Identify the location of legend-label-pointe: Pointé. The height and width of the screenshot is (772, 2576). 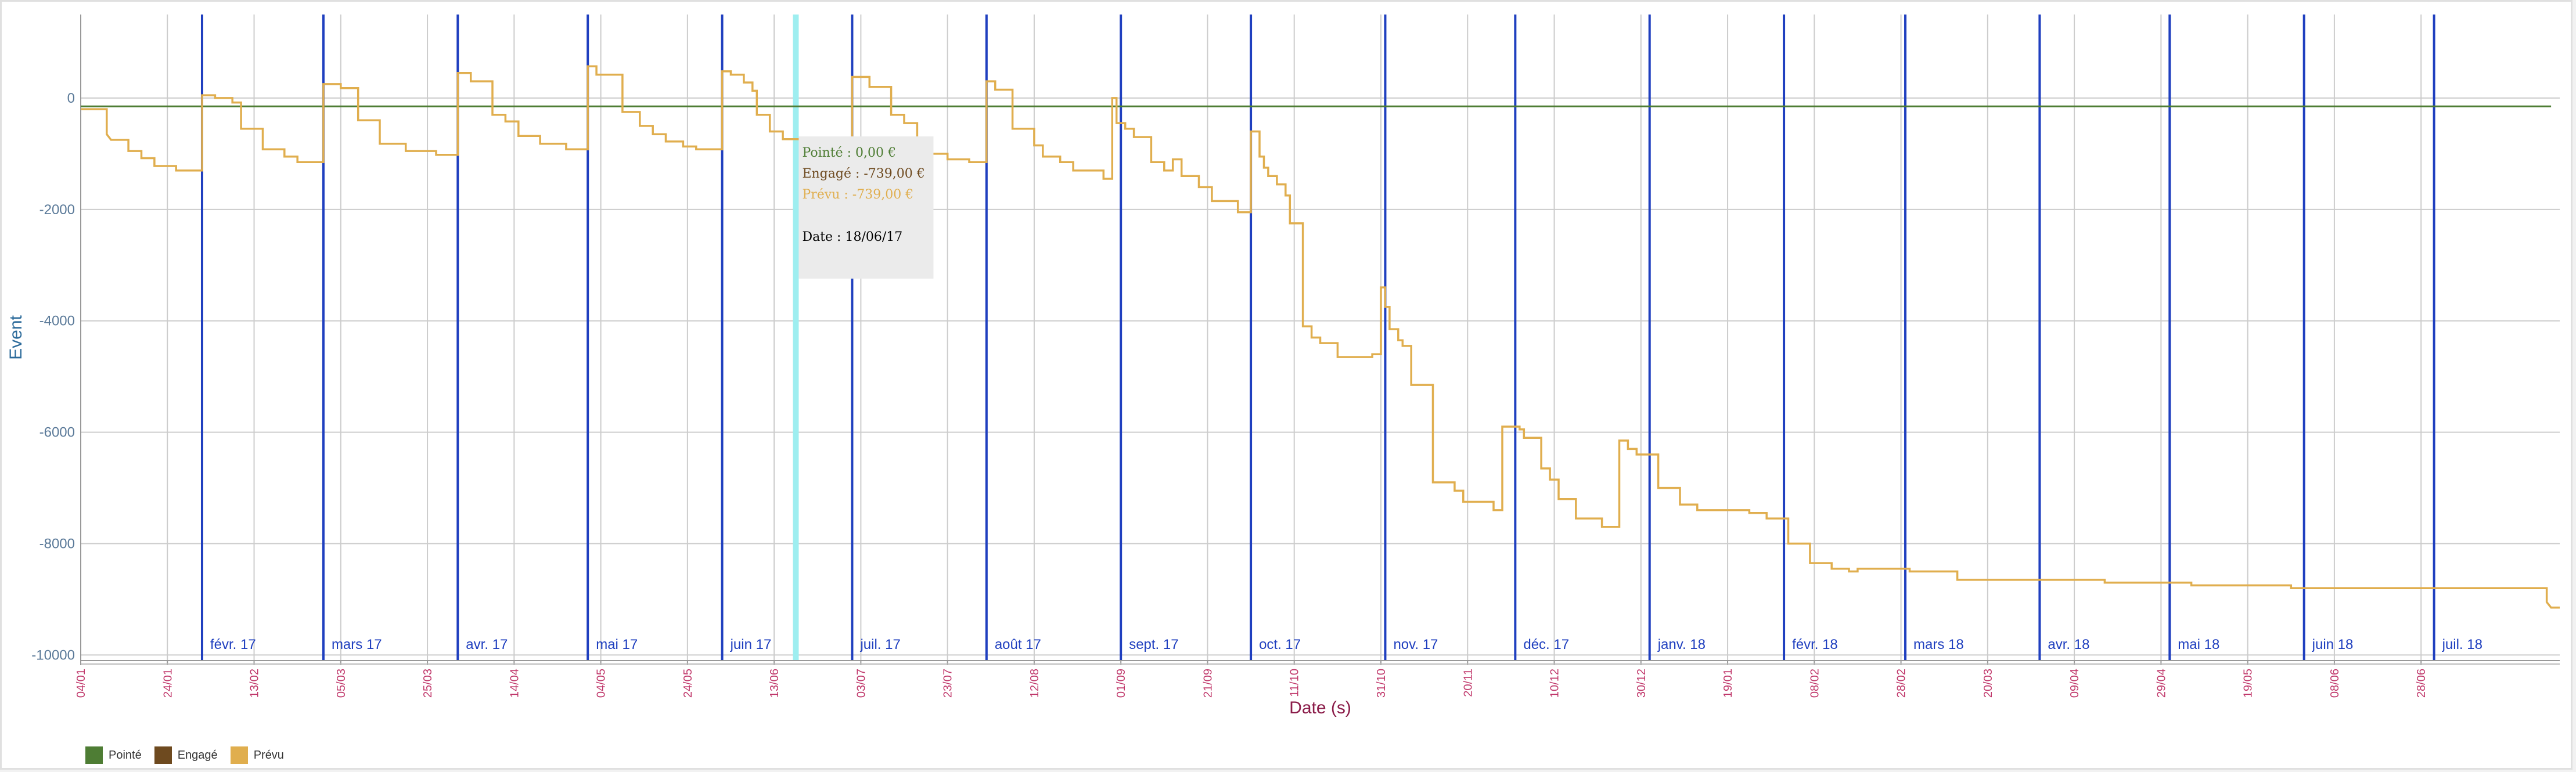
(125, 755).